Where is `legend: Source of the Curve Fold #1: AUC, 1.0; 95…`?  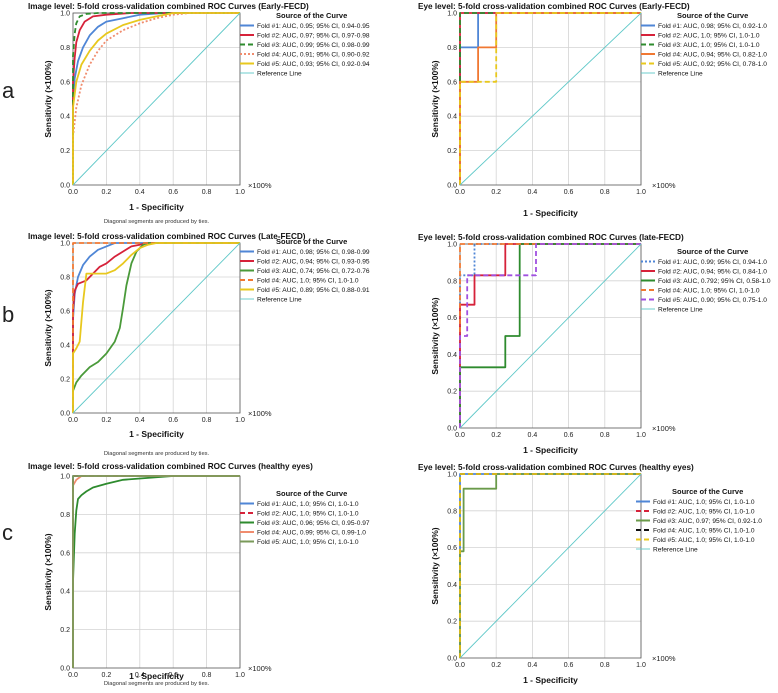
legend: Source of the Curve Fold #1: AUC, 1.0; 95… is located at coordinates (699, 520).